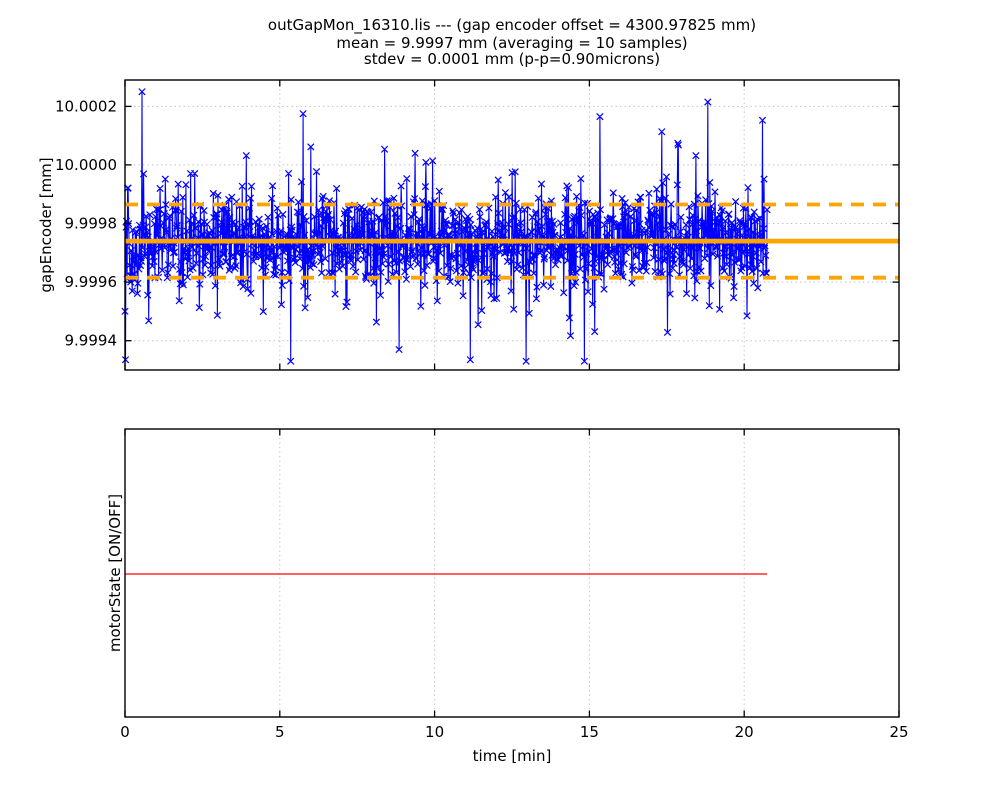 The height and width of the screenshot is (800, 1000). What do you see at coordinates (46, 224) in the screenshot?
I see `gap-encoder-ylabel: gapEncoder [mm]` at bounding box center [46, 224].